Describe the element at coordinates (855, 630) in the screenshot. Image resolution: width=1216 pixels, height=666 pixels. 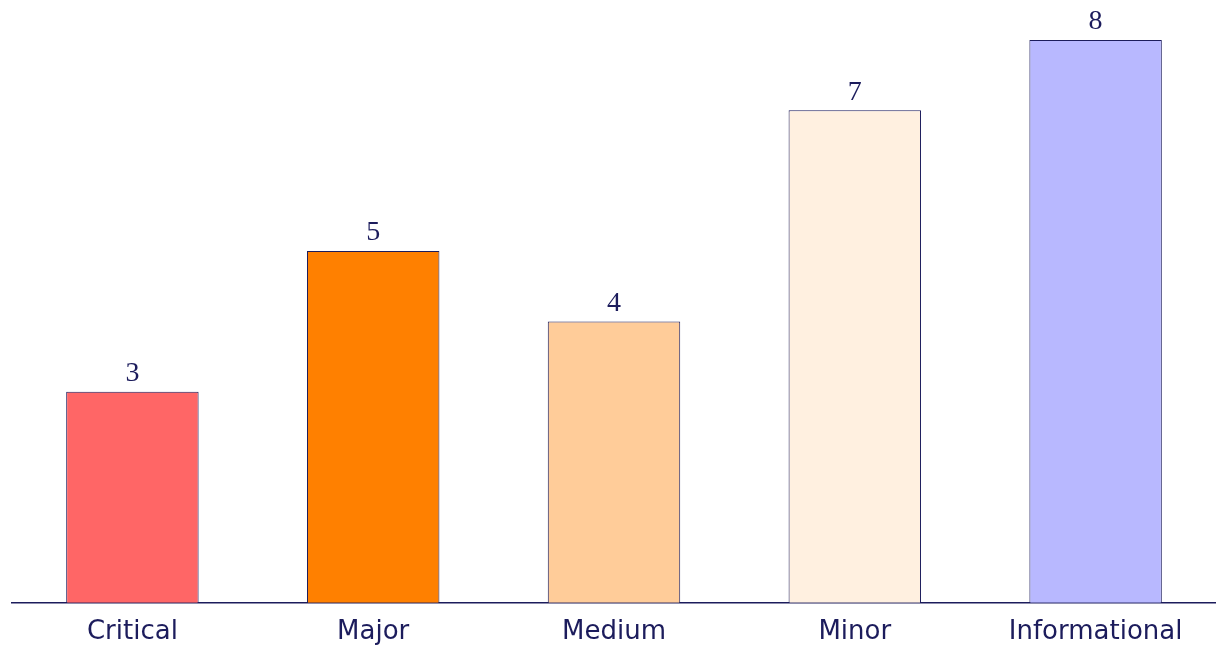
I see `x-tick-label: Minor` at that location.